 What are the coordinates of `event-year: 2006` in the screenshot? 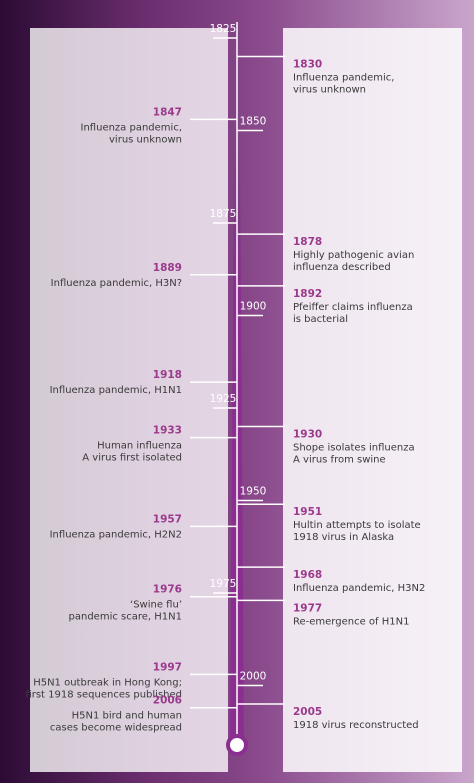 It's located at (167, 701).